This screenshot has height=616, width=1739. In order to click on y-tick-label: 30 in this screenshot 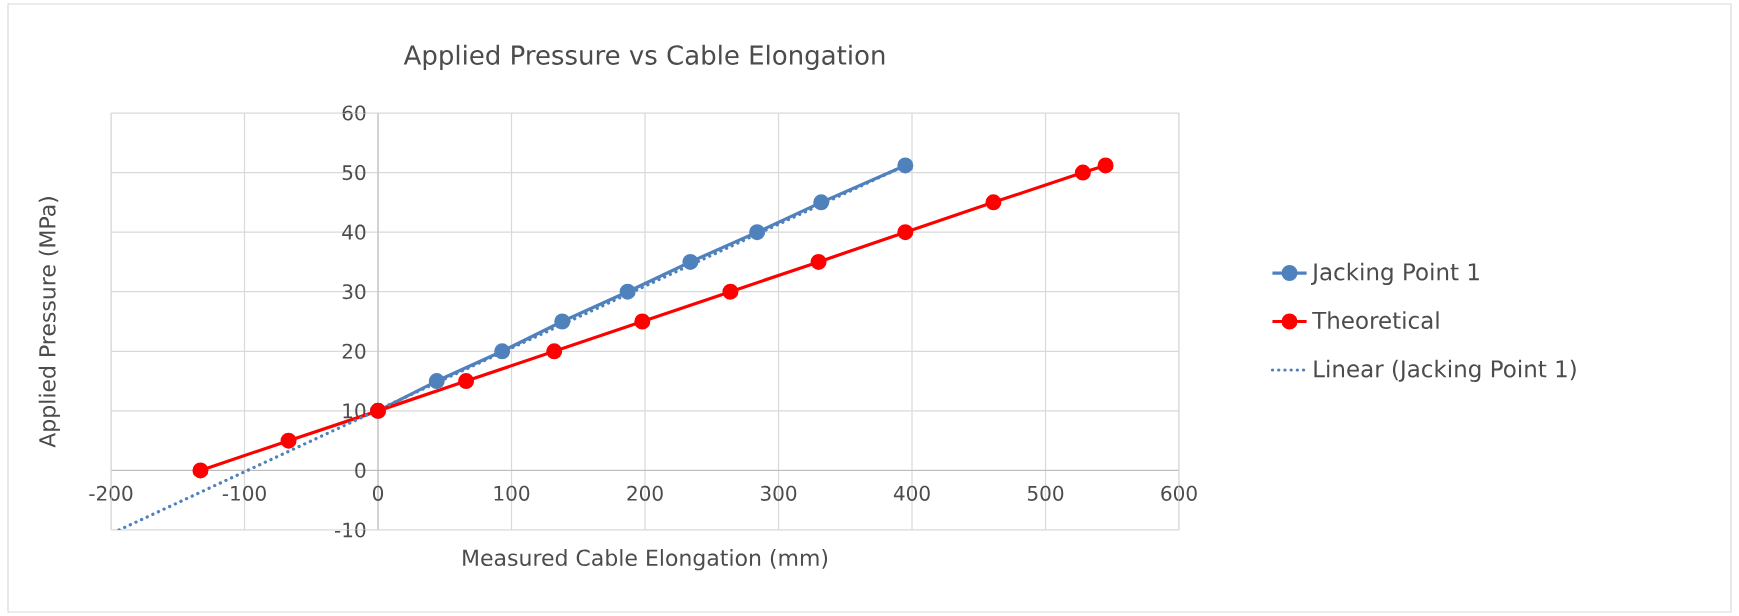, I will do `click(354, 292)`.